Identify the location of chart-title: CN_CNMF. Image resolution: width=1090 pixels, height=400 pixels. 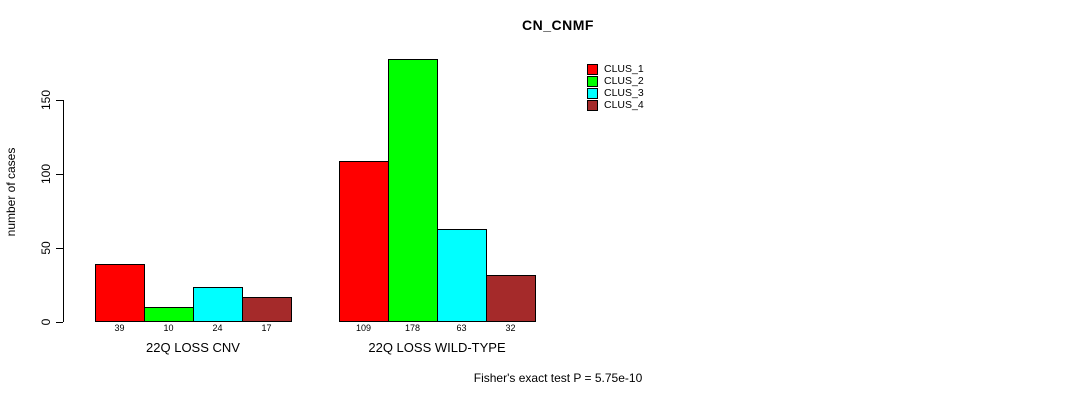
(558, 25).